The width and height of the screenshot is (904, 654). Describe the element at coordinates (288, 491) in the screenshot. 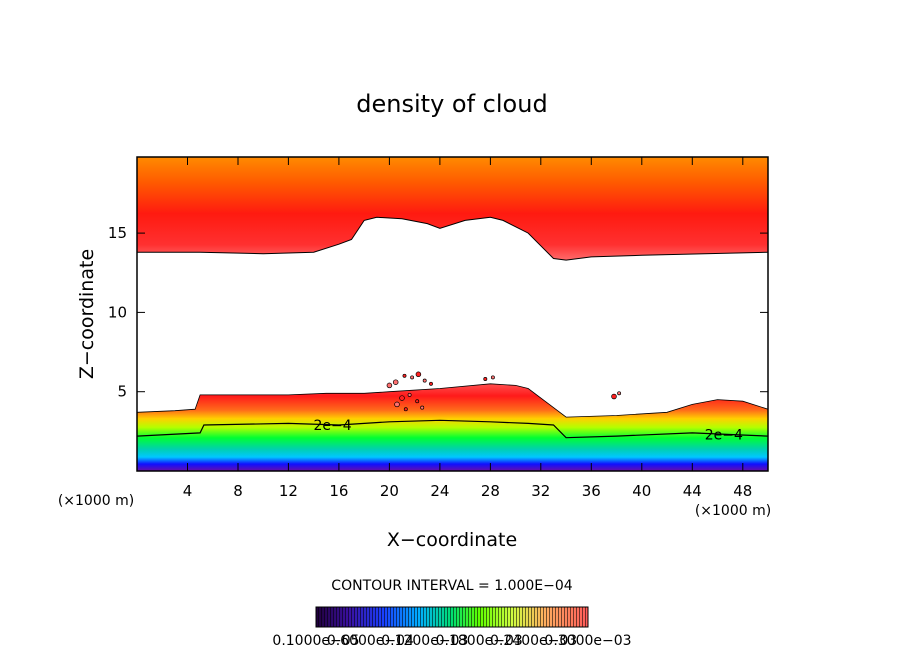

I see `x-tick-label: 12` at that location.